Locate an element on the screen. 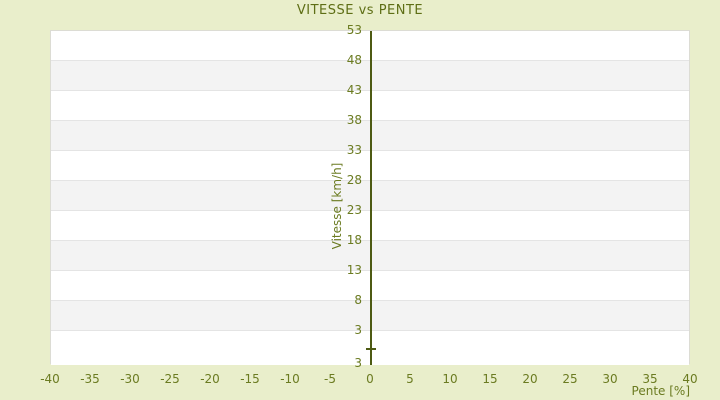  x-tick-label: -40 is located at coordinates (50, 379).